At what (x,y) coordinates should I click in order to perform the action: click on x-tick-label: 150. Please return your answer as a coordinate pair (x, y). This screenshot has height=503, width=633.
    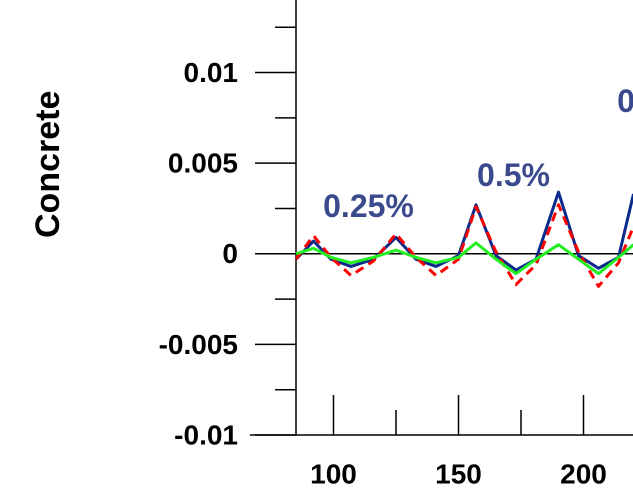
    Looking at the image, I should click on (458, 473).